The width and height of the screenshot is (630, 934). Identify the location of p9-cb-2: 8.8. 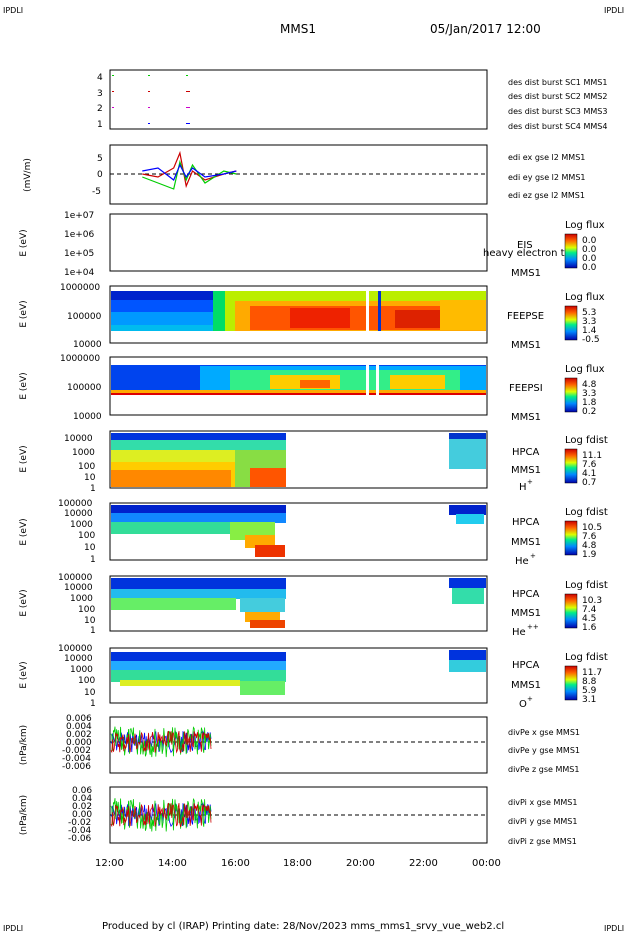
(589, 682).